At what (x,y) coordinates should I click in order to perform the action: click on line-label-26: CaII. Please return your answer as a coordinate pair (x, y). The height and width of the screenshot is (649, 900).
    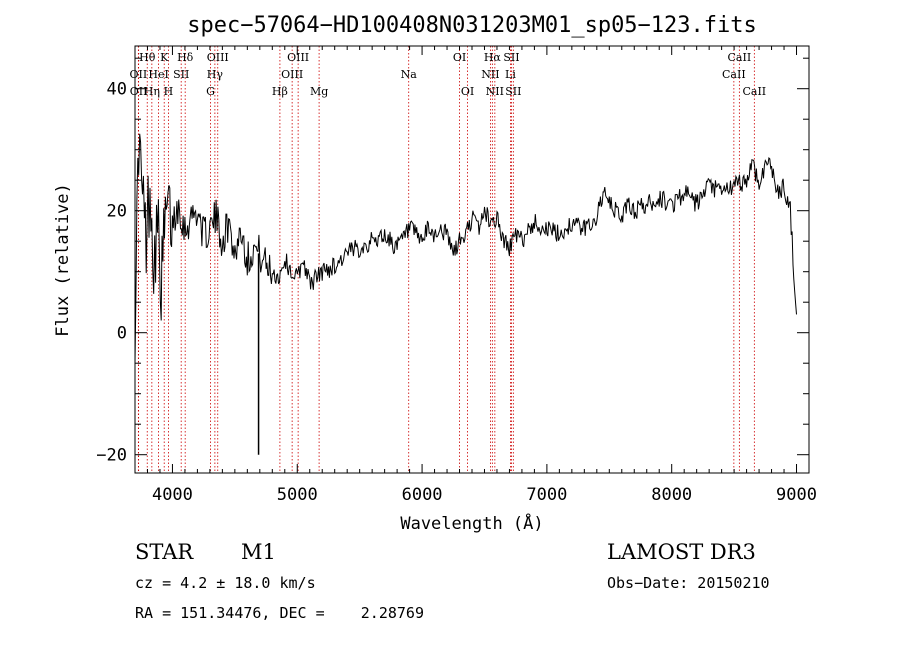
    Looking at the image, I should click on (734, 74).